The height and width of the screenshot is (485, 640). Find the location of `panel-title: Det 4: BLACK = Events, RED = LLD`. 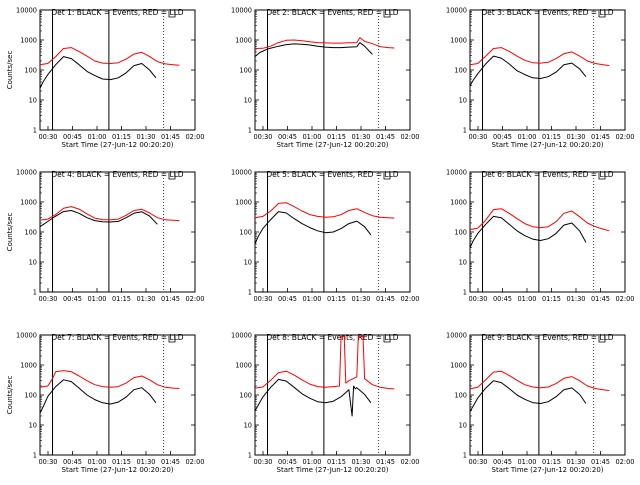

panel-title: Det 4: BLACK = Events, RED = LLD is located at coordinates (117, 174).